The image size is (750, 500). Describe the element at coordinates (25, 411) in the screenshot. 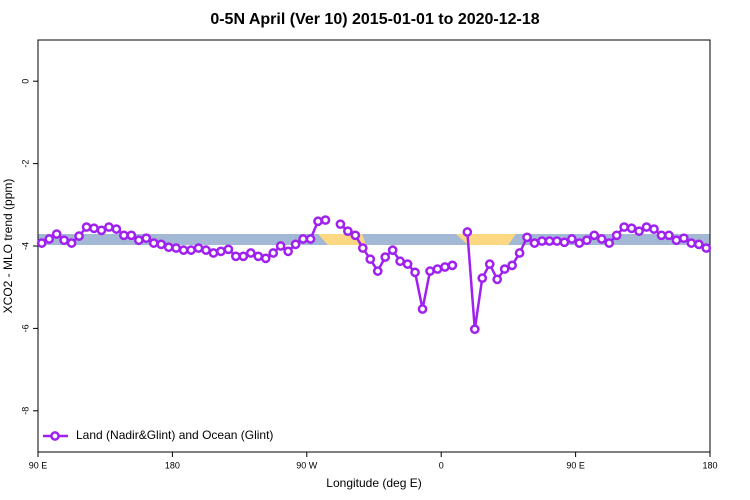

I see `y-tick-label: -8` at that location.